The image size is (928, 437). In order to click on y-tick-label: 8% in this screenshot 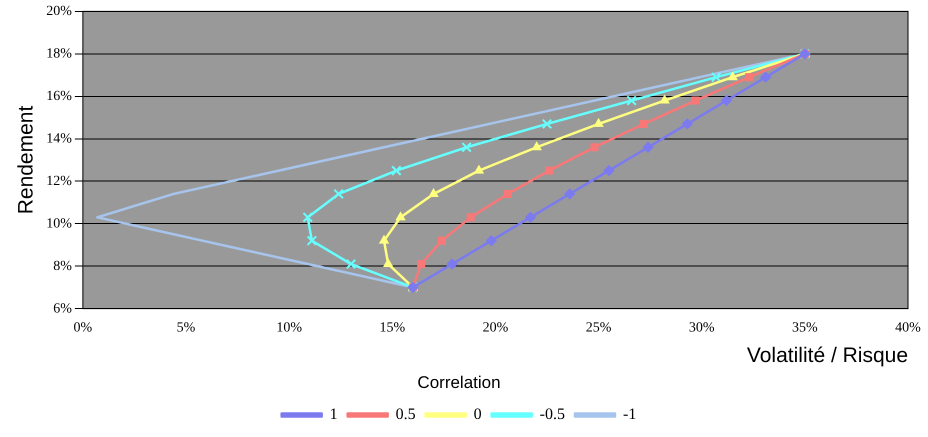, I will do `click(62, 266)`.